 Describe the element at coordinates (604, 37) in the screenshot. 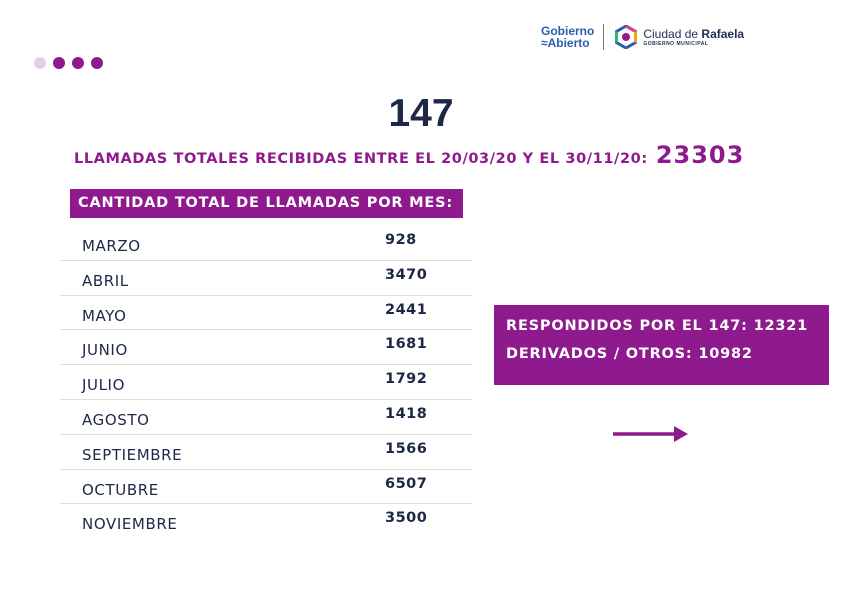

I see `logo-divider` at that location.